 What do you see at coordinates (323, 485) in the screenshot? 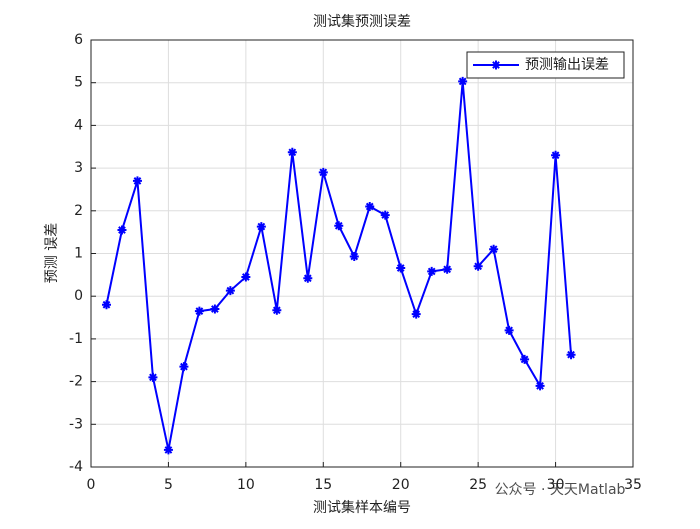
I see `x-tick-label: 15` at bounding box center [323, 485].